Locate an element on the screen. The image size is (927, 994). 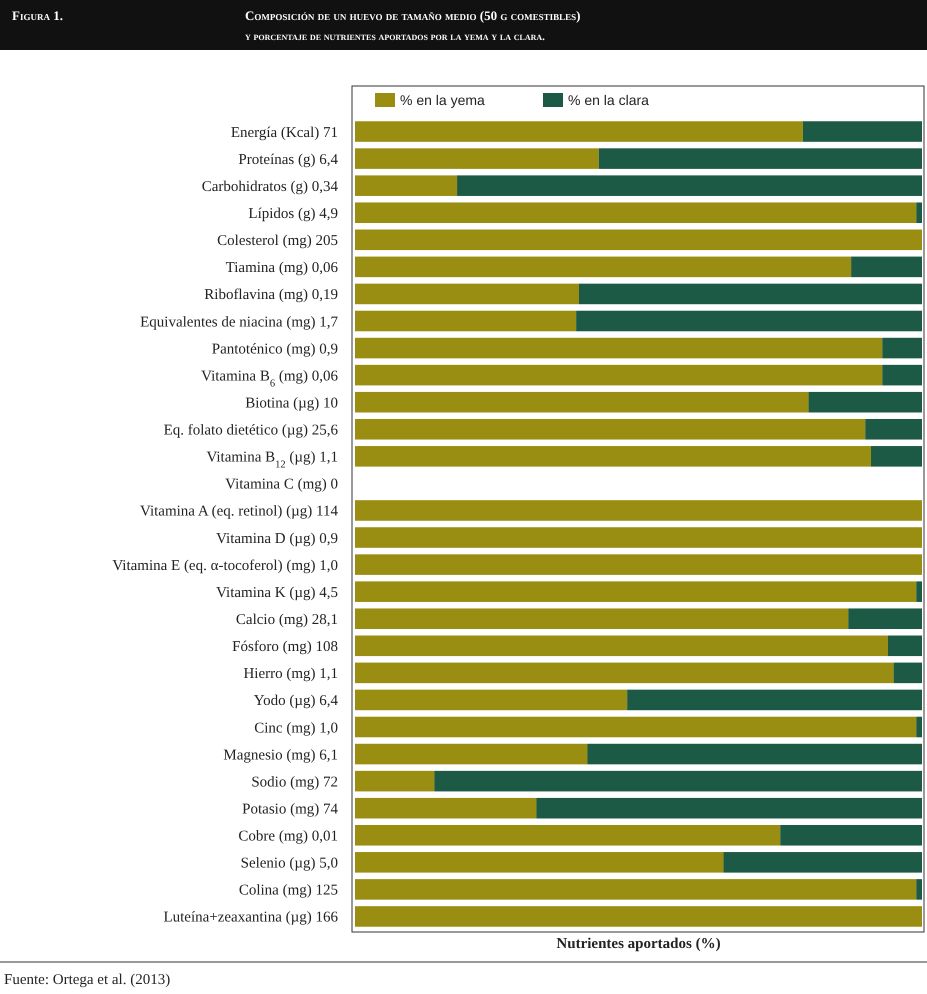
chart-subtitle: y porcentaje de nutrientes aportados por la yema y la clara. is located at coordinates (395, 37).